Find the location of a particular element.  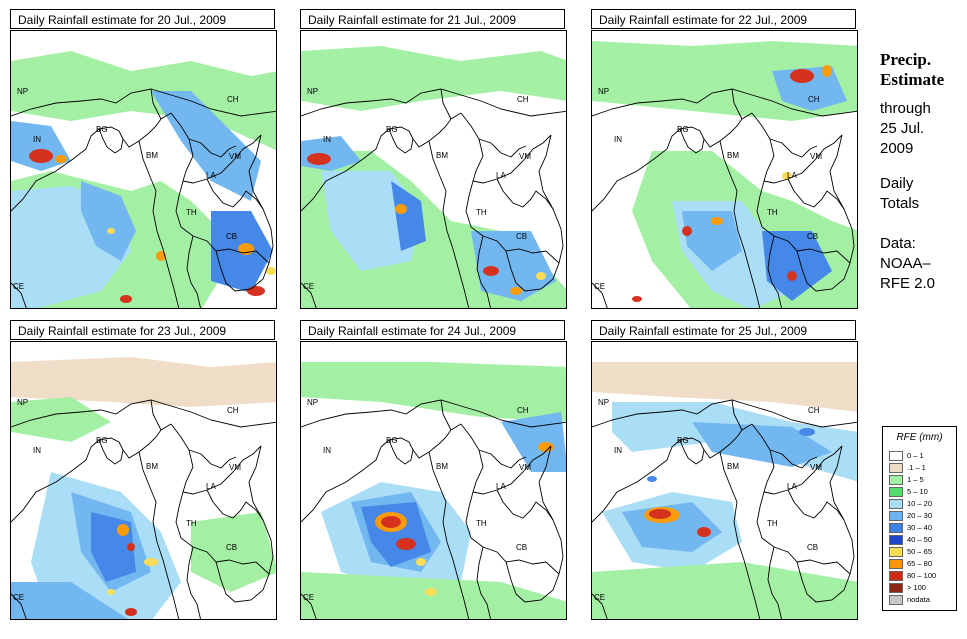

legend-item: 40 – 50 is located at coordinates (922, 540).